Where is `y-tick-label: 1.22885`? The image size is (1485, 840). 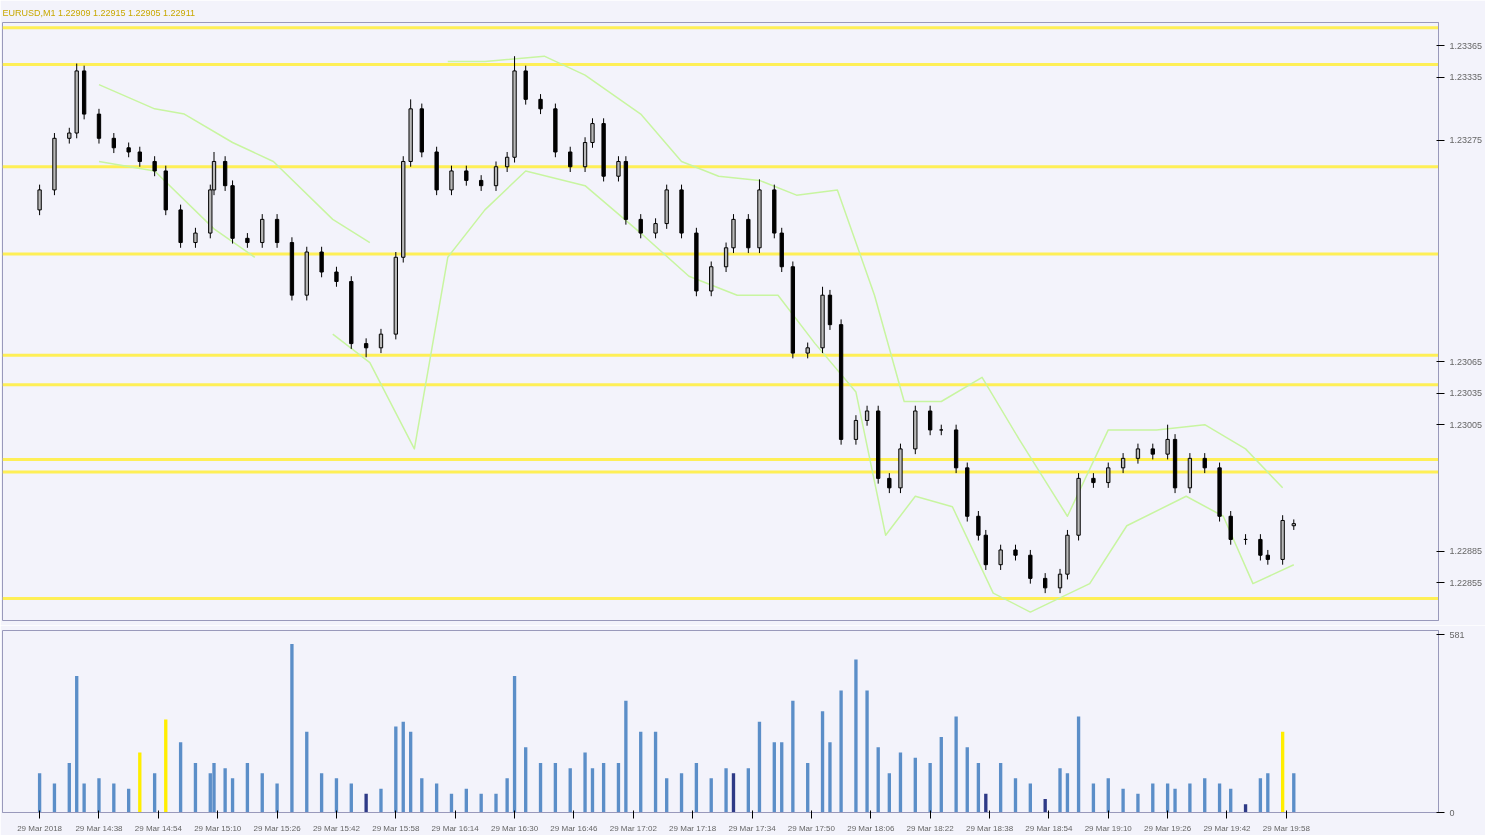 y-tick-label: 1.22885 is located at coordinates (1466, 551).